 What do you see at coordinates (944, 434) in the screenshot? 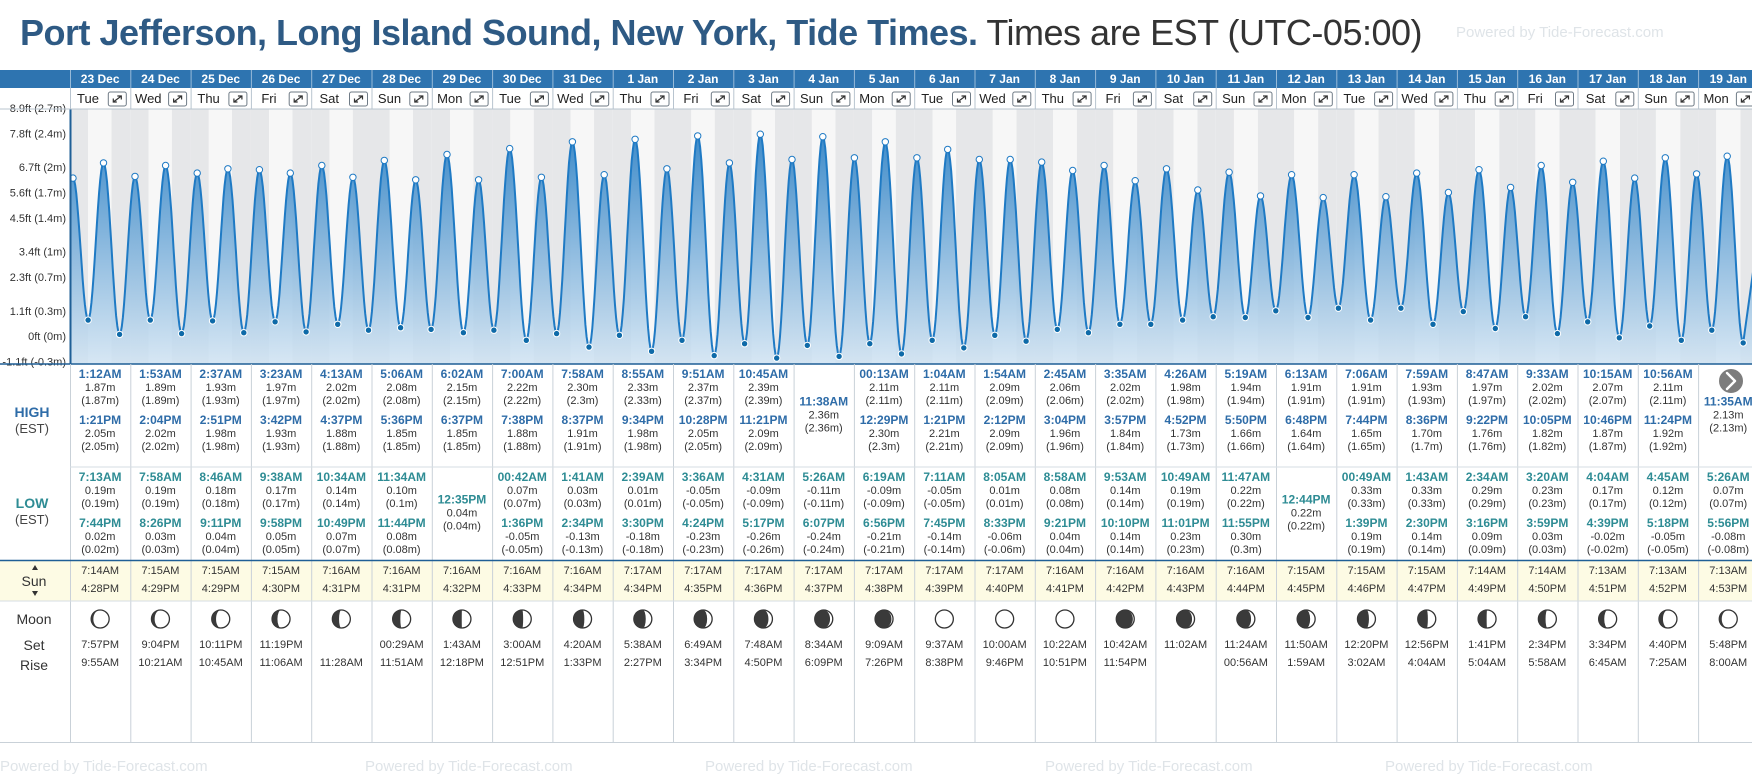
I see `high-height: 2.21m` at bounding box center [944, 434].